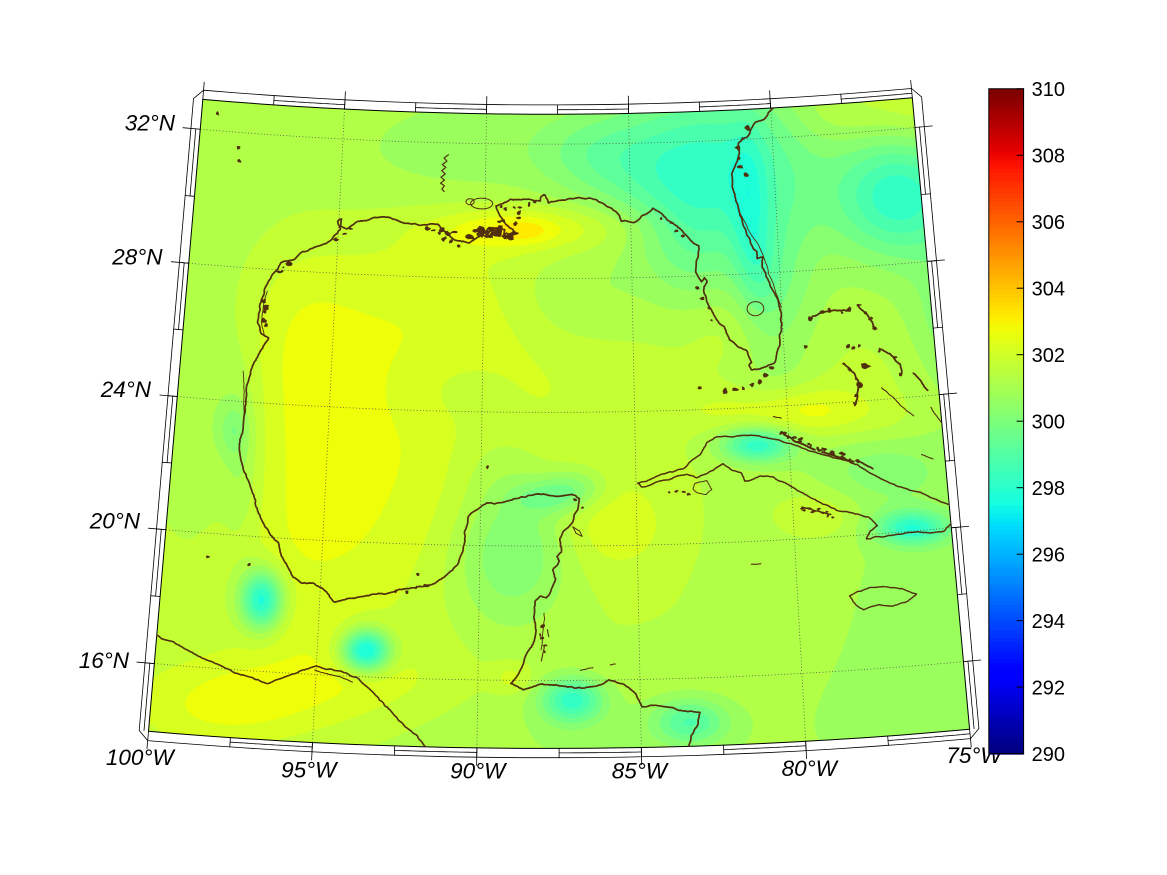 This screenshot has height=875, width=1167. What do you see at coordinates (126, 389) in the screenshot?
I see `svg-text: 24°N` at bounding box center [126, 389].